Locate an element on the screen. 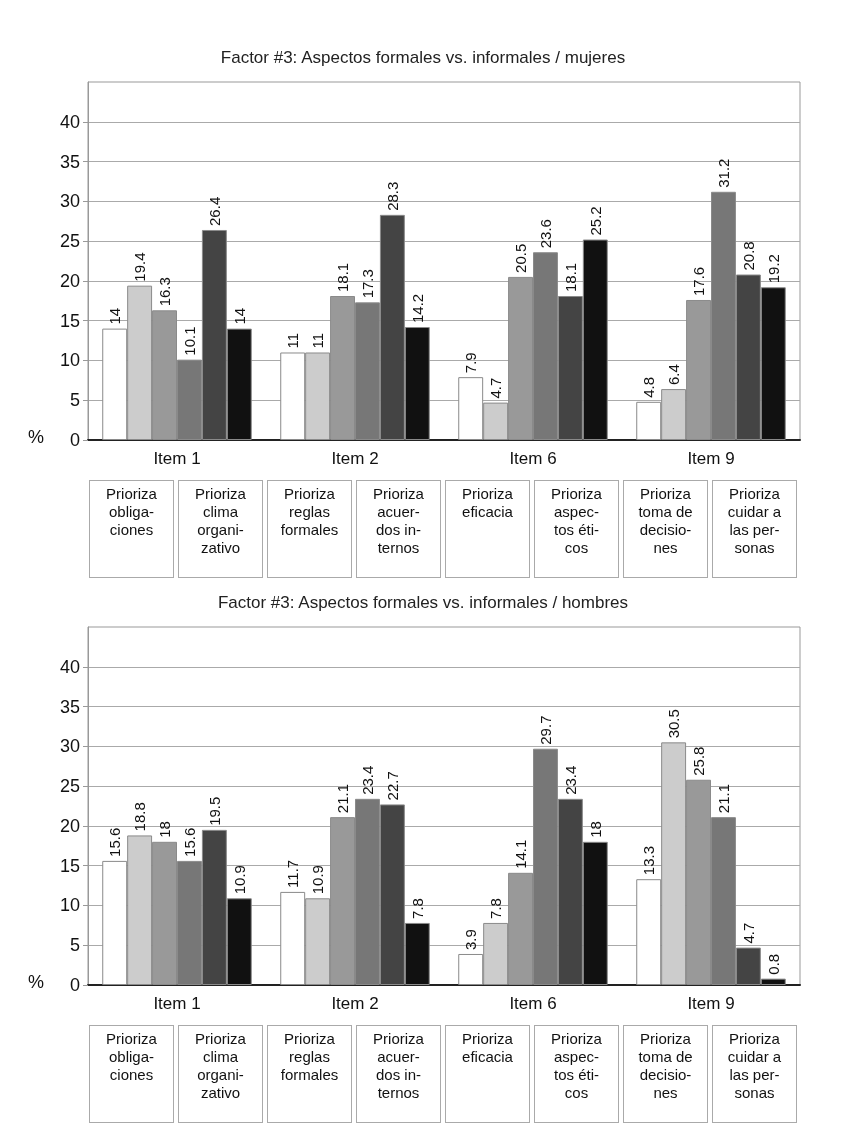  data-label: 7.9 is located at coordinates (471, 363).